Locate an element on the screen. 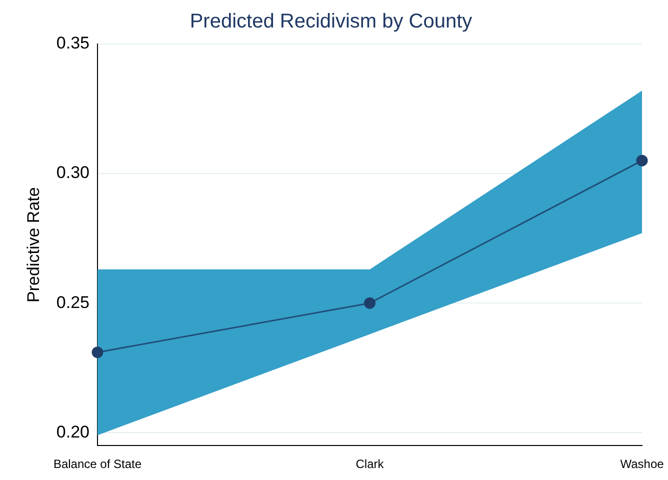 Image resolution: width=668 pixels, height=480 pixels. y-tick-label: 0.35 is located at coordinates (73, 43).